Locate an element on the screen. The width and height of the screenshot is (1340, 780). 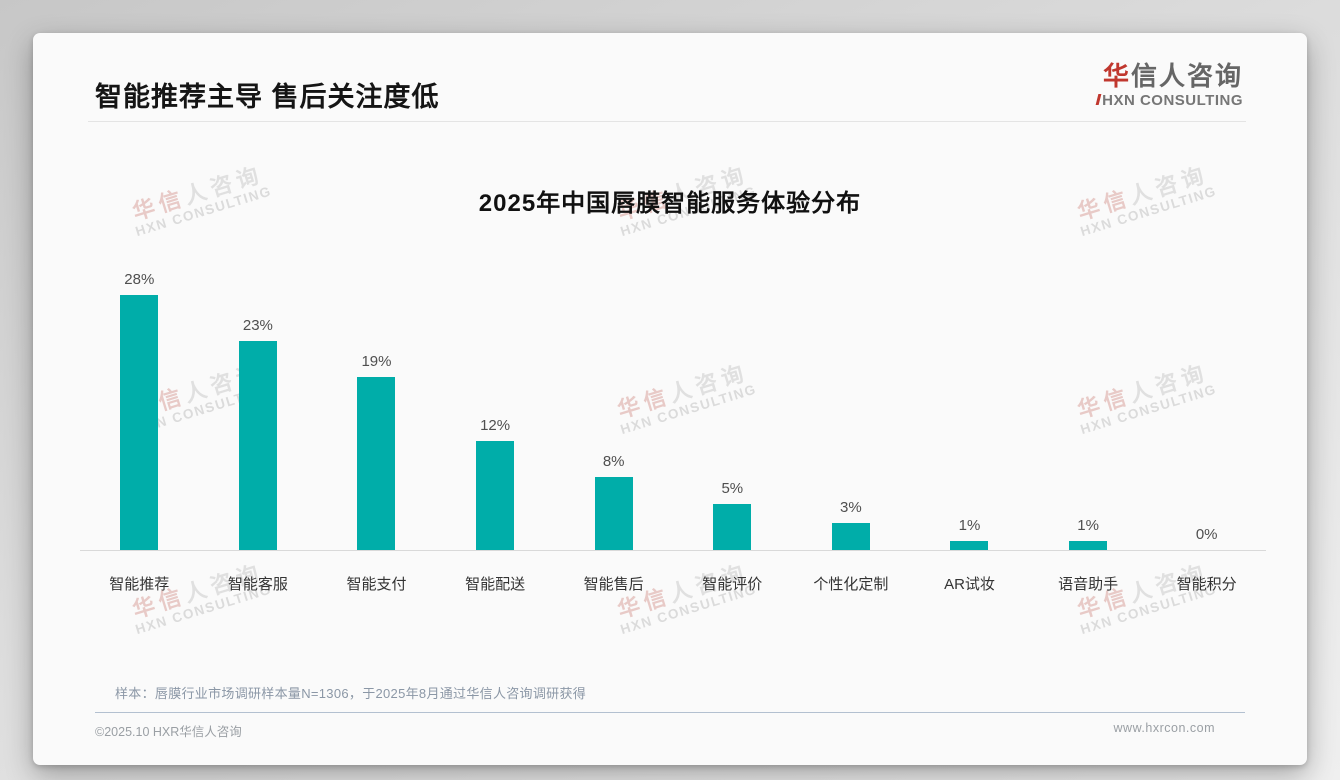
page-title: 智能推荐主导 售后关注度低 is located at coordinates (267, 97).